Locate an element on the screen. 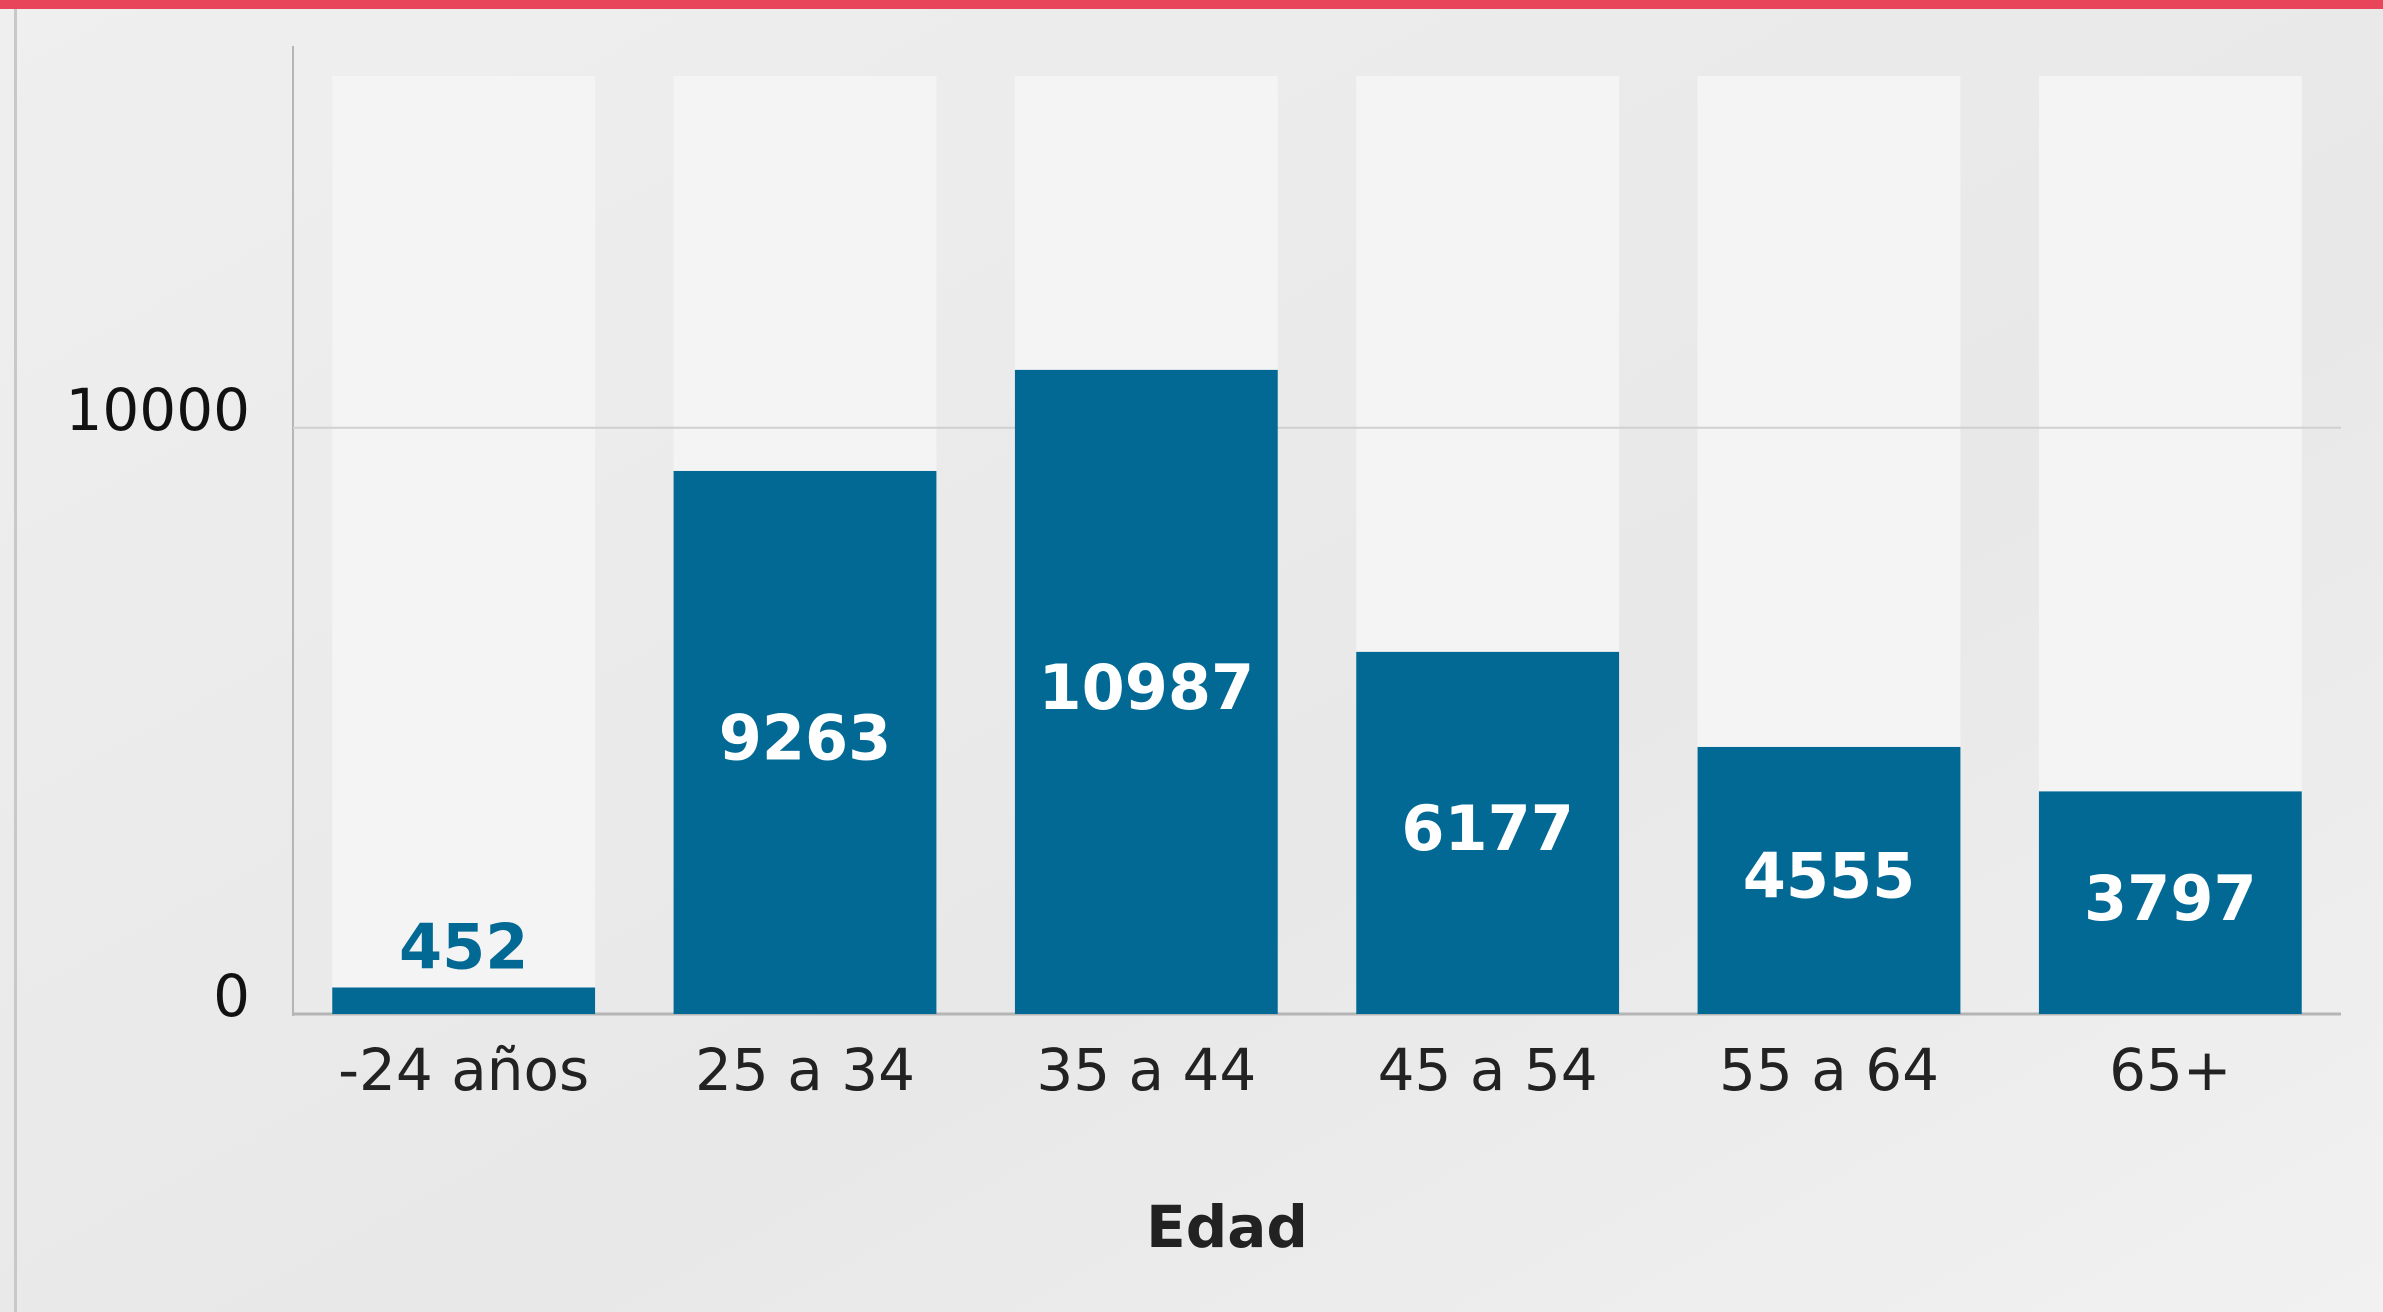 The image size is (2383, 1312). x-tick-label: 45 a 54 is located at coordinates (1488, 1070).